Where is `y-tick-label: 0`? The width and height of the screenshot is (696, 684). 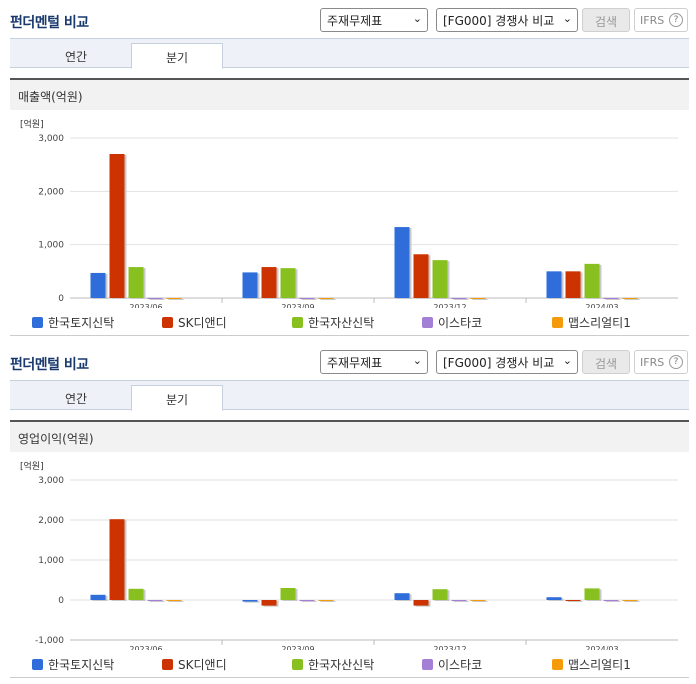
y-tick-label: 0 is located at coordinates (61, 299).